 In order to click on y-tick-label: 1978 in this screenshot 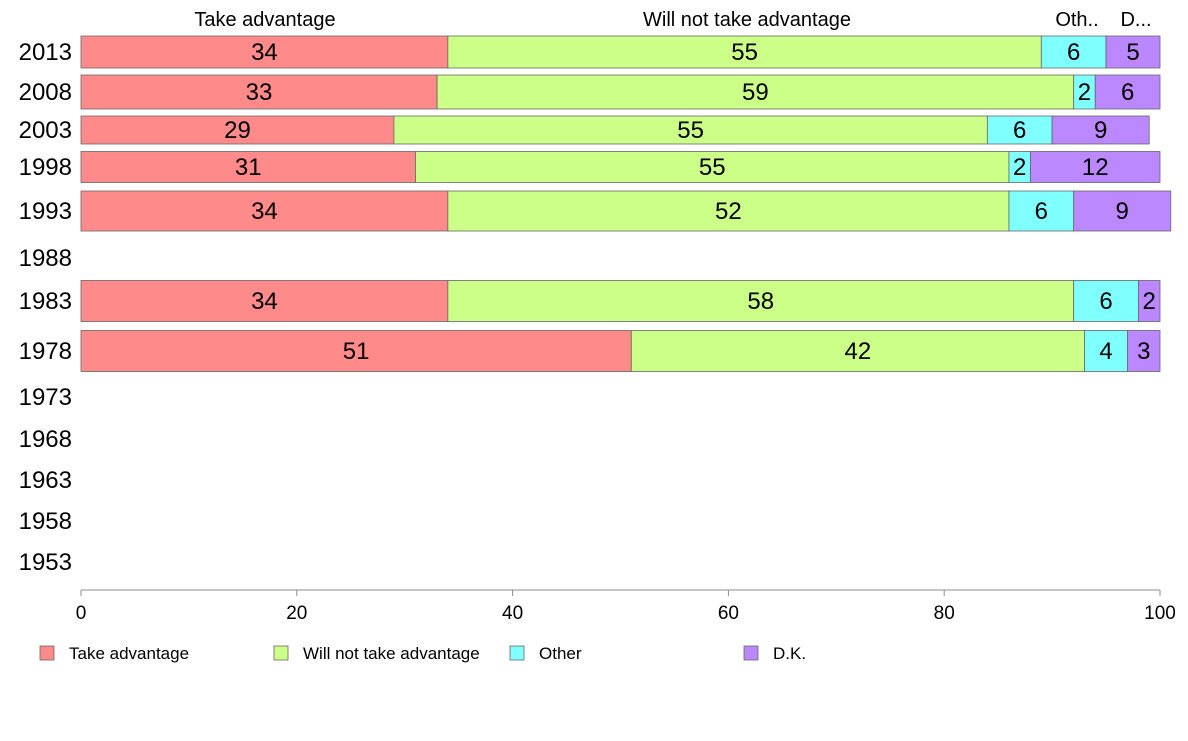, I will do `click(45, 351)`.